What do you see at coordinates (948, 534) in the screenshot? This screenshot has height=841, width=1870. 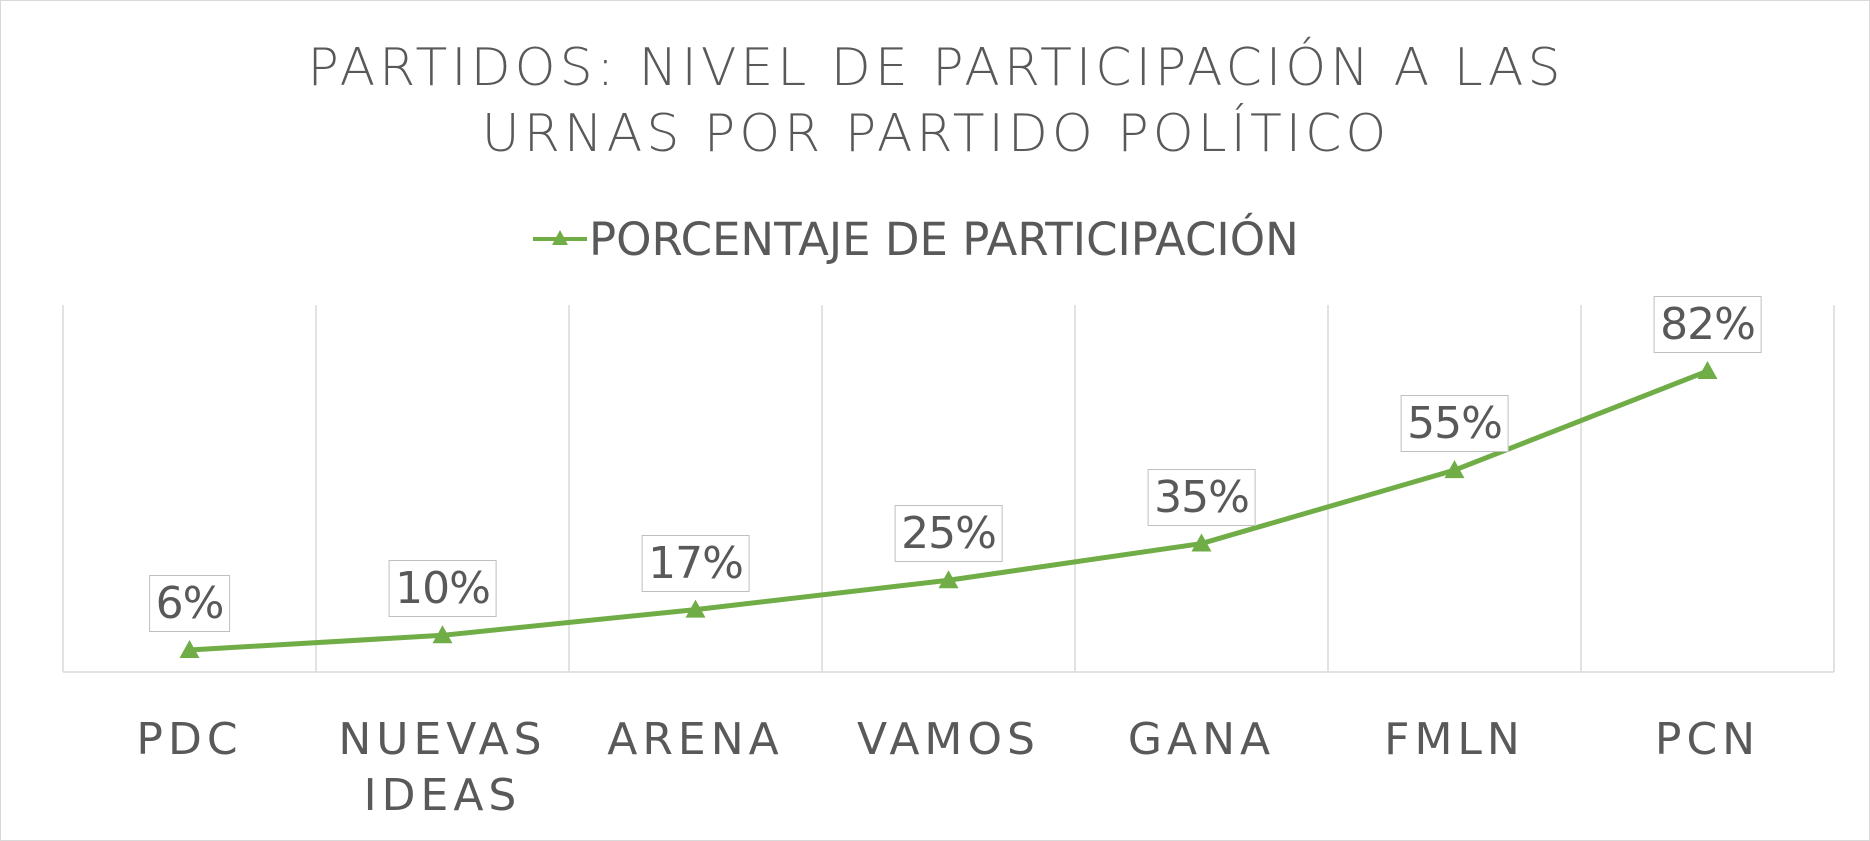 I see `data-label: 25%` at bounding box center [948, 534].